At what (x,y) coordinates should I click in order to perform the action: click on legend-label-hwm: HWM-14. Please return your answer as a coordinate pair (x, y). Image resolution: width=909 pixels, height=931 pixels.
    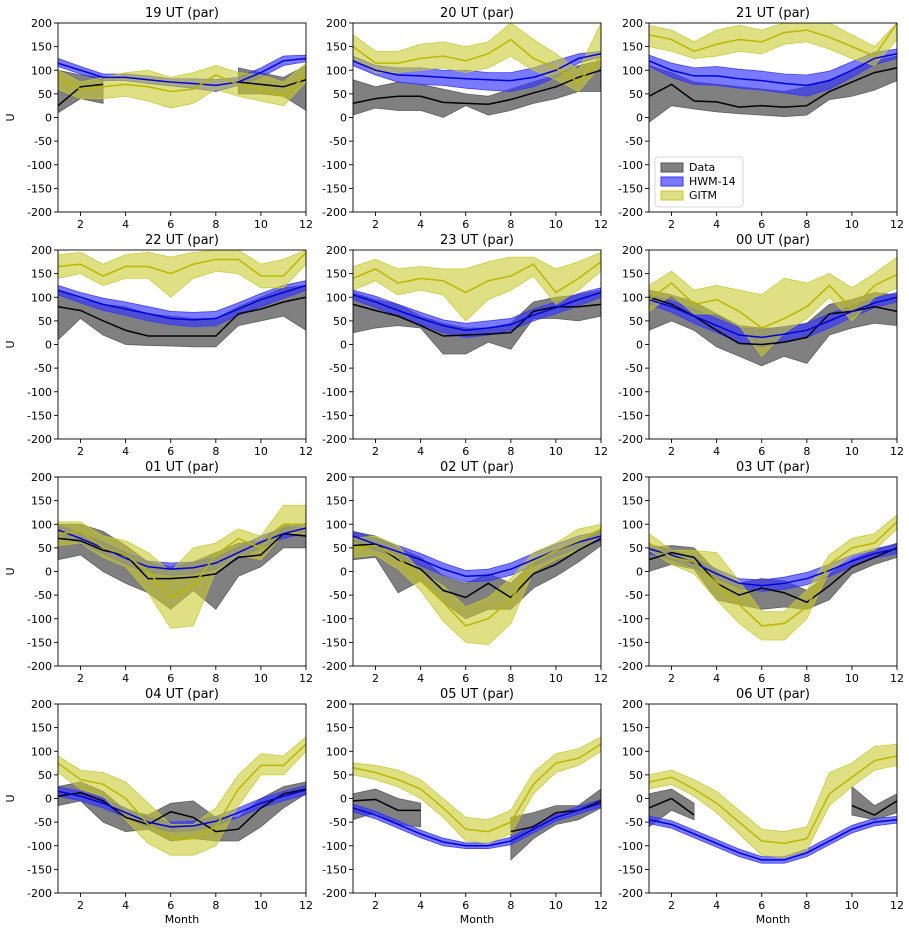
    Looking at the image, I should click on (712, 181).